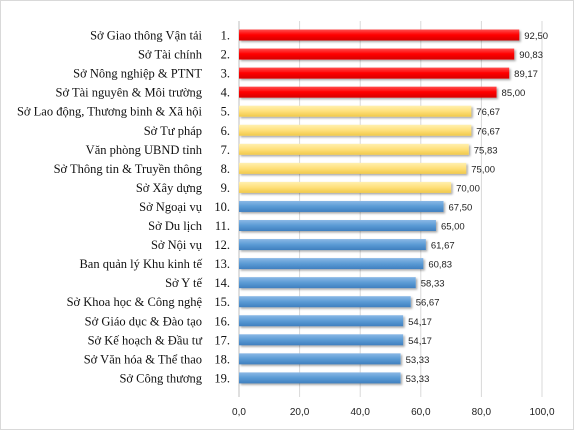 The height and width of the screenshot is (430, 574). I want to click on category-label: Sở Y tế, so click(183, 283).